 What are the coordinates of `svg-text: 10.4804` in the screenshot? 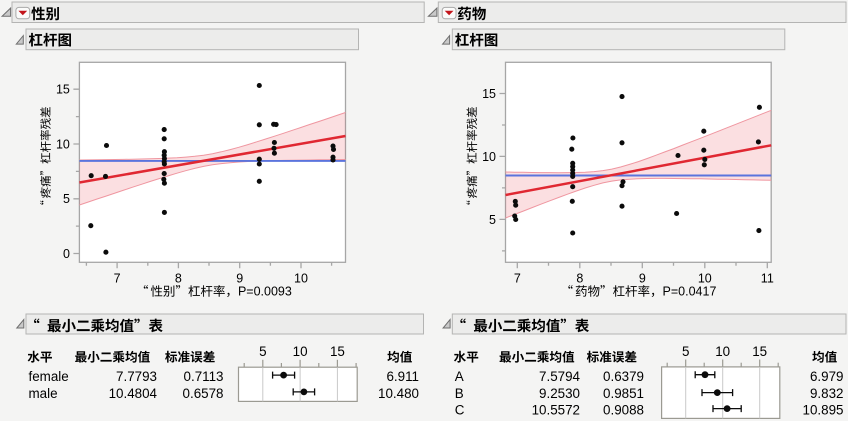 It's located at (133, 393).